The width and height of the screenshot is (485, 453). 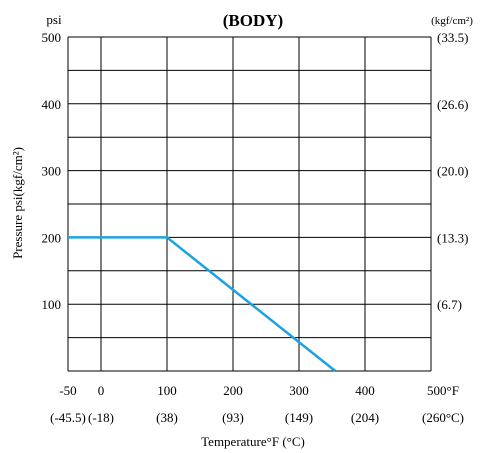 I want to click on x-tick-label-celsius: (260°C), so click(x=443, y=417).